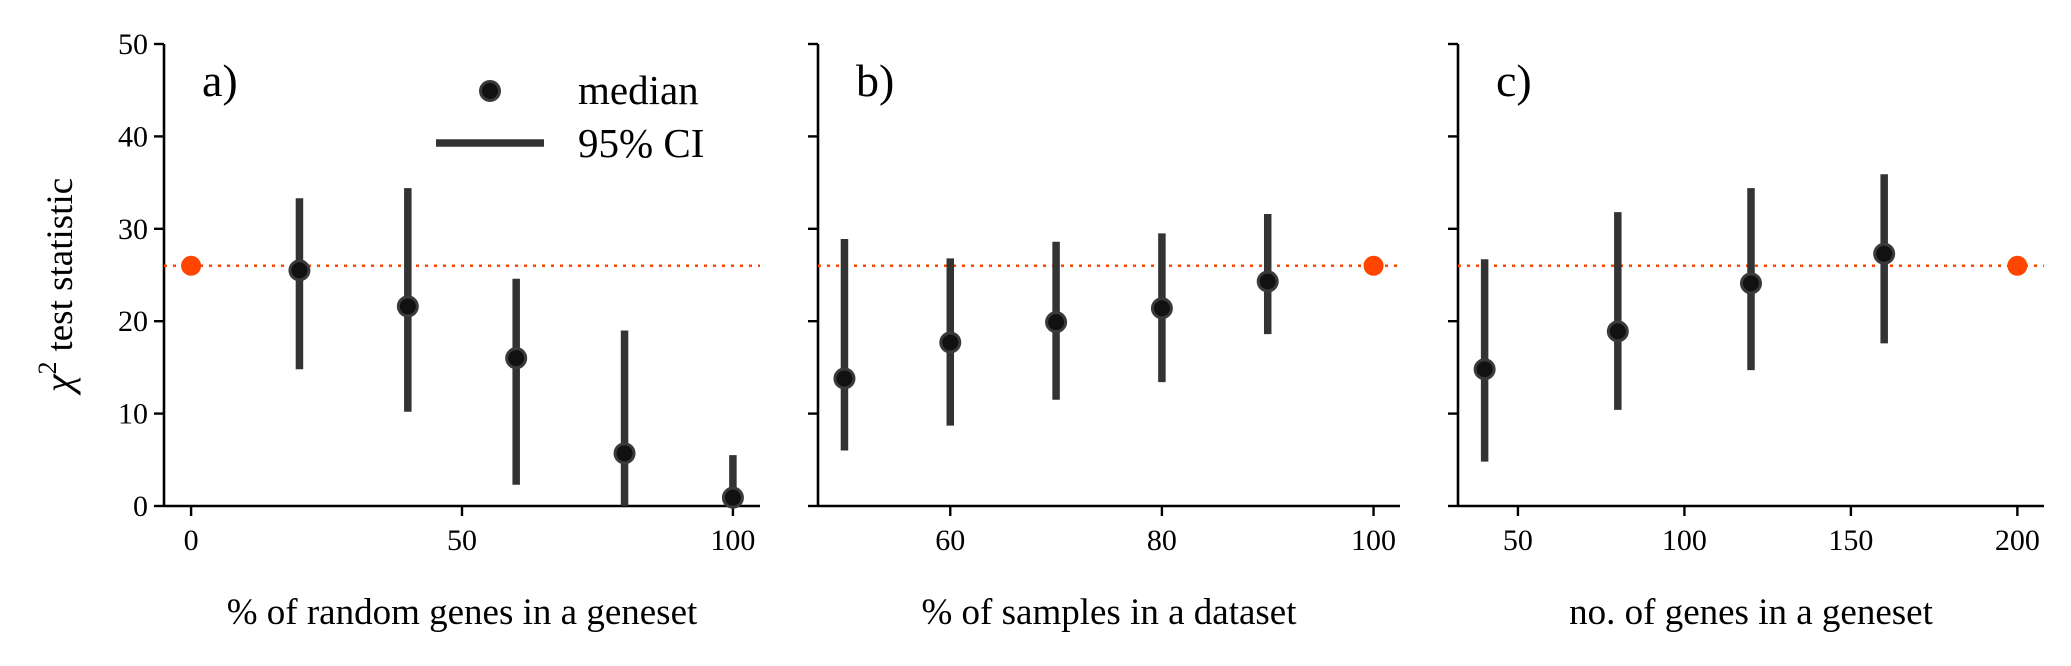 The width and height of the screenshot is (2071, 666). I want to click on y-tick-label: 40, so click(133, 136).